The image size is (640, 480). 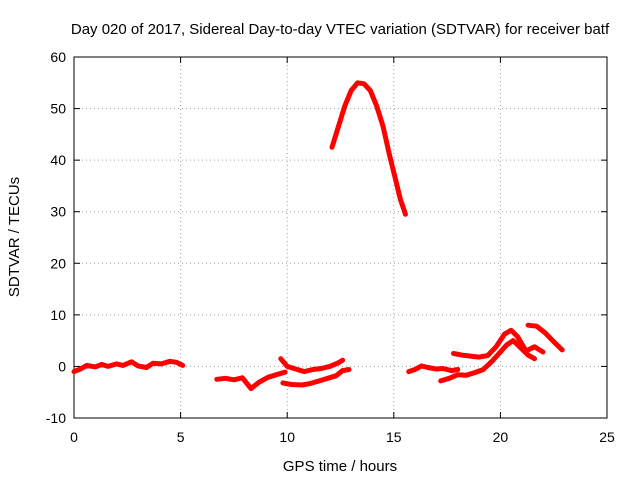 I want to click on y-tick-label: -10, so click(x=56, y=418).